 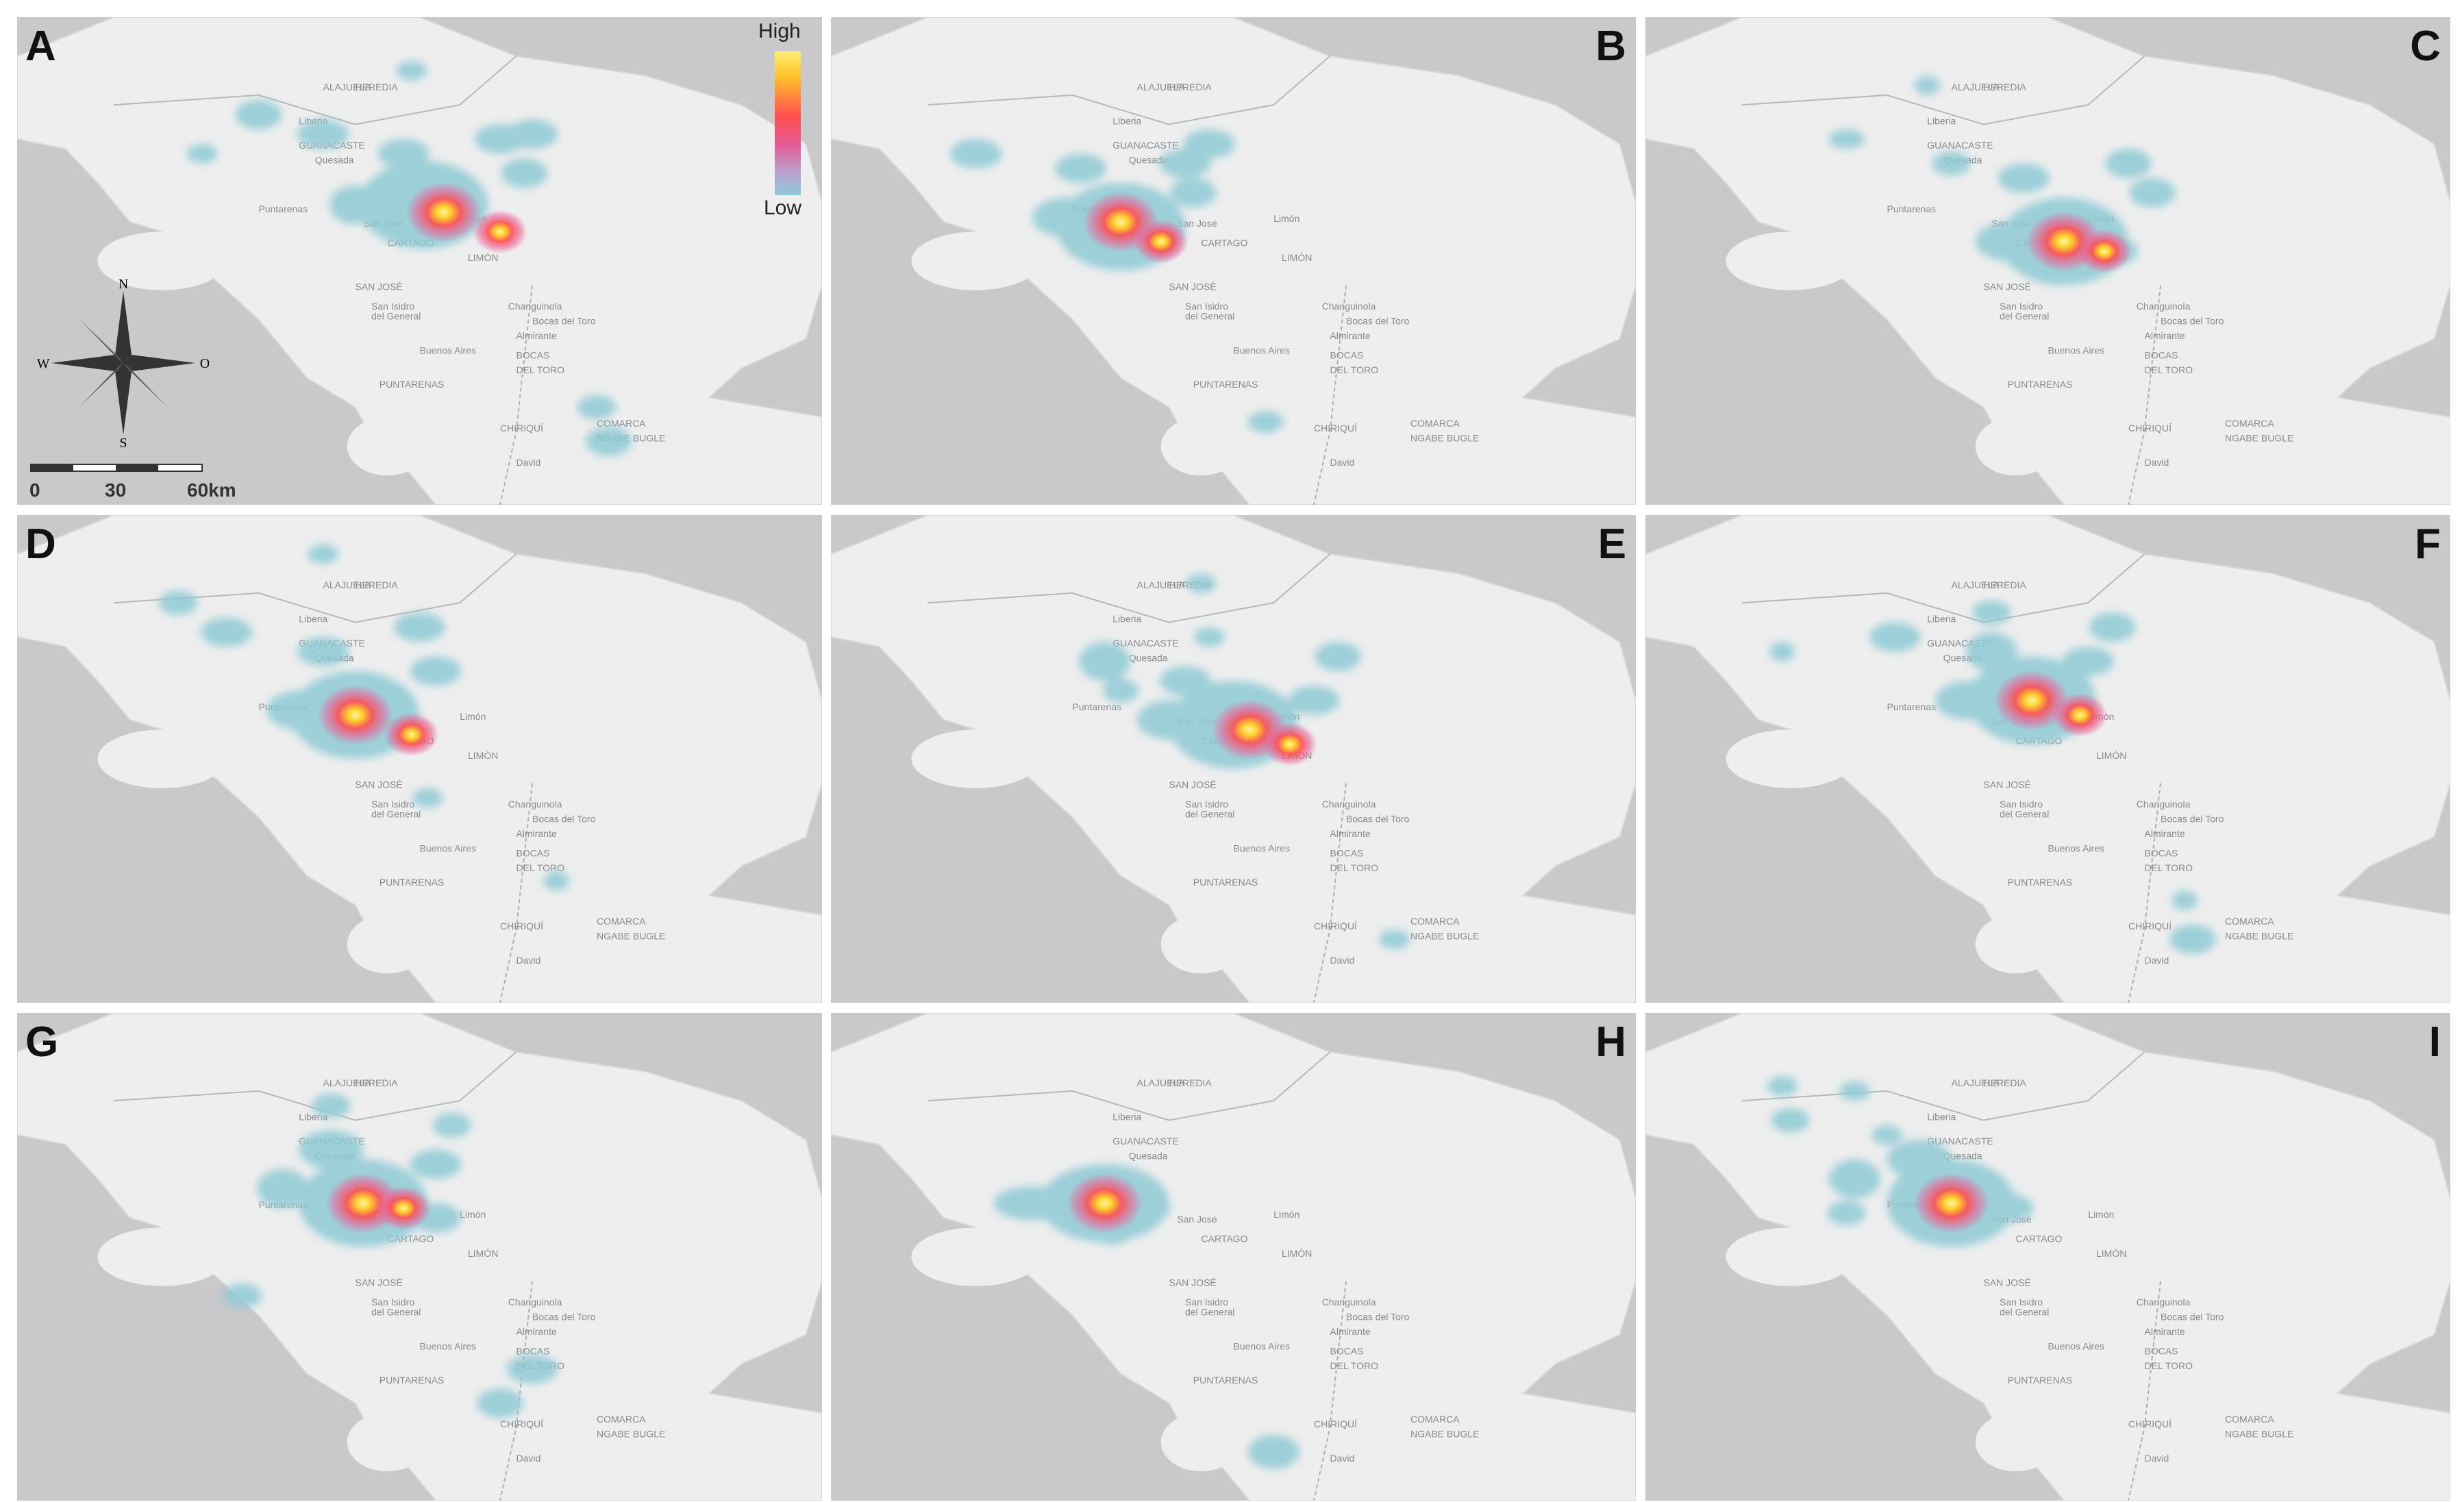 I want to click on place-label: Limón, so click(x=1286, y=1214).